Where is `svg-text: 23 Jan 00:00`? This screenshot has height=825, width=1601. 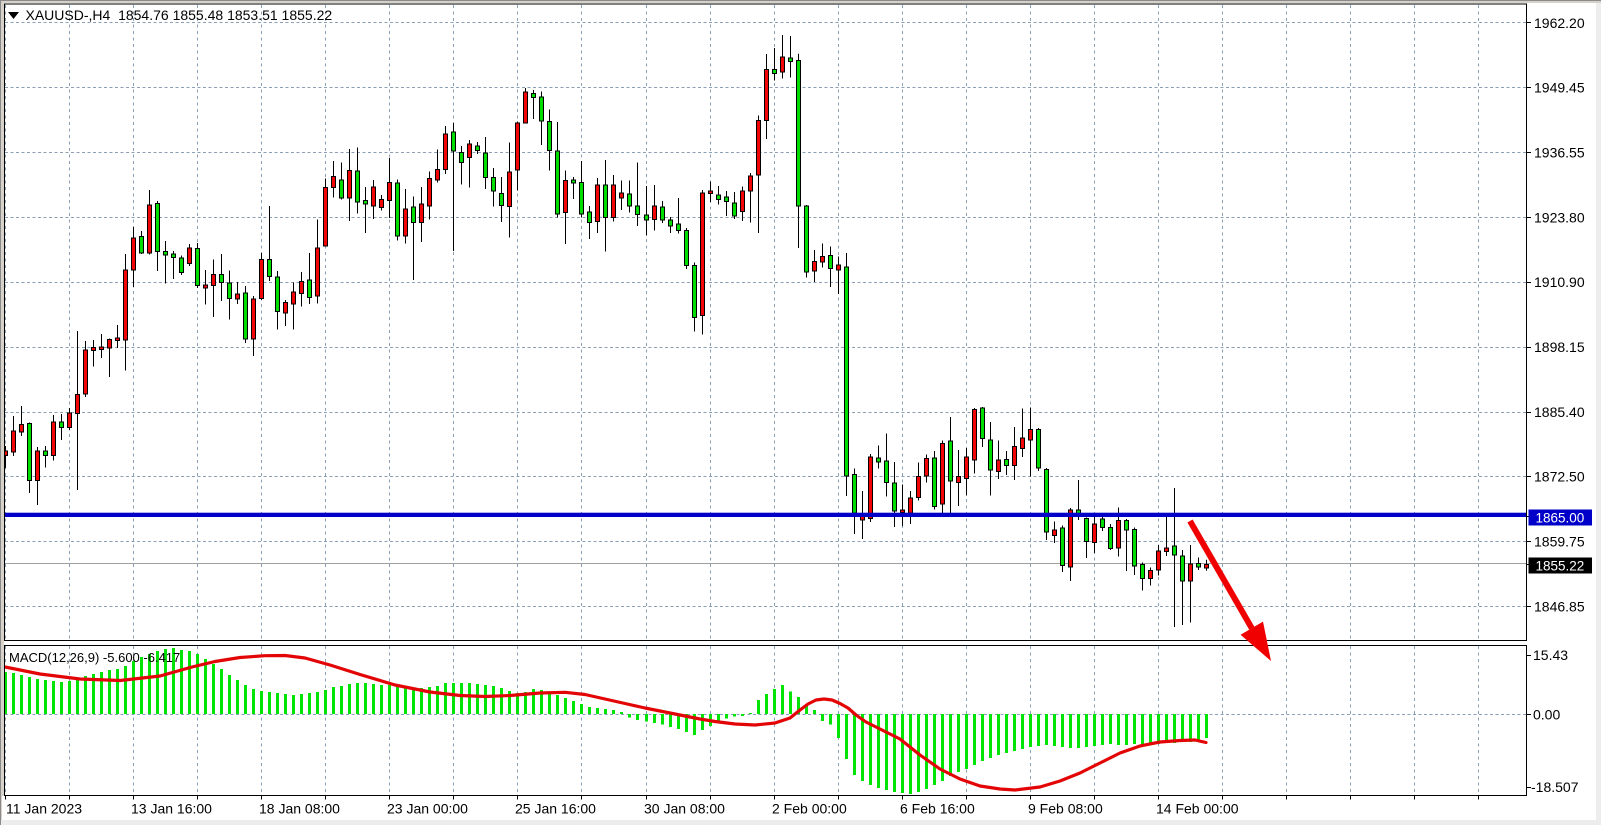
svg-text: 23 Jan 00:00 is located at coordinates (427, 809).